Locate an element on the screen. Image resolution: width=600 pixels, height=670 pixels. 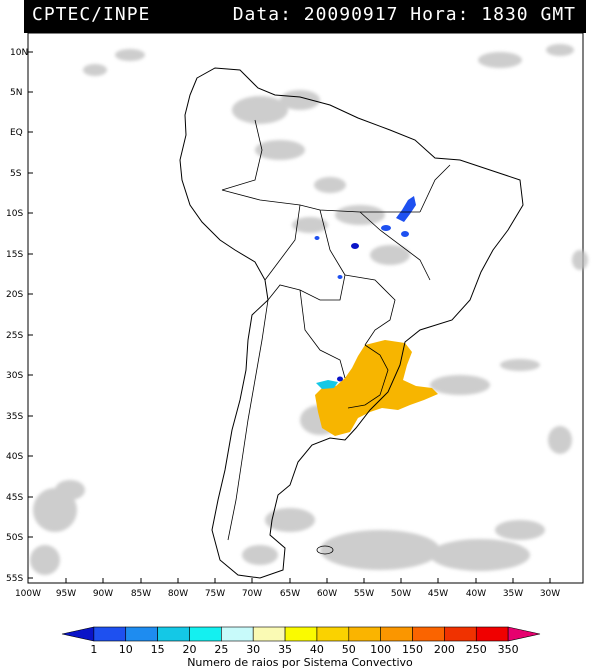
colorbar-labels: 1 10 15 20 25 30 35 40 50 100 150 200 250 350 is located at coordinates (304, 649).